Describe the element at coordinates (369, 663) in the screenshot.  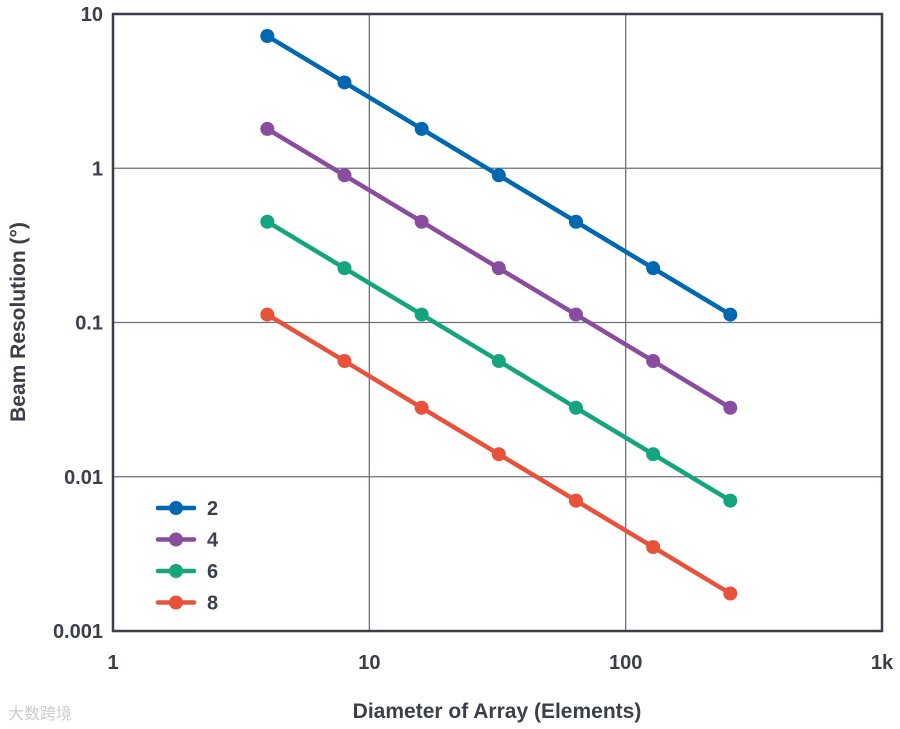
I see `x-tick-label: 10` at that location.